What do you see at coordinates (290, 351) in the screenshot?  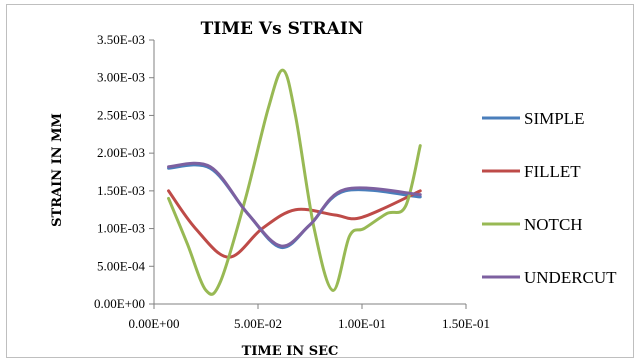 I see `x-axis-title: TIME IN SEC` at bounding box center [290, 351].